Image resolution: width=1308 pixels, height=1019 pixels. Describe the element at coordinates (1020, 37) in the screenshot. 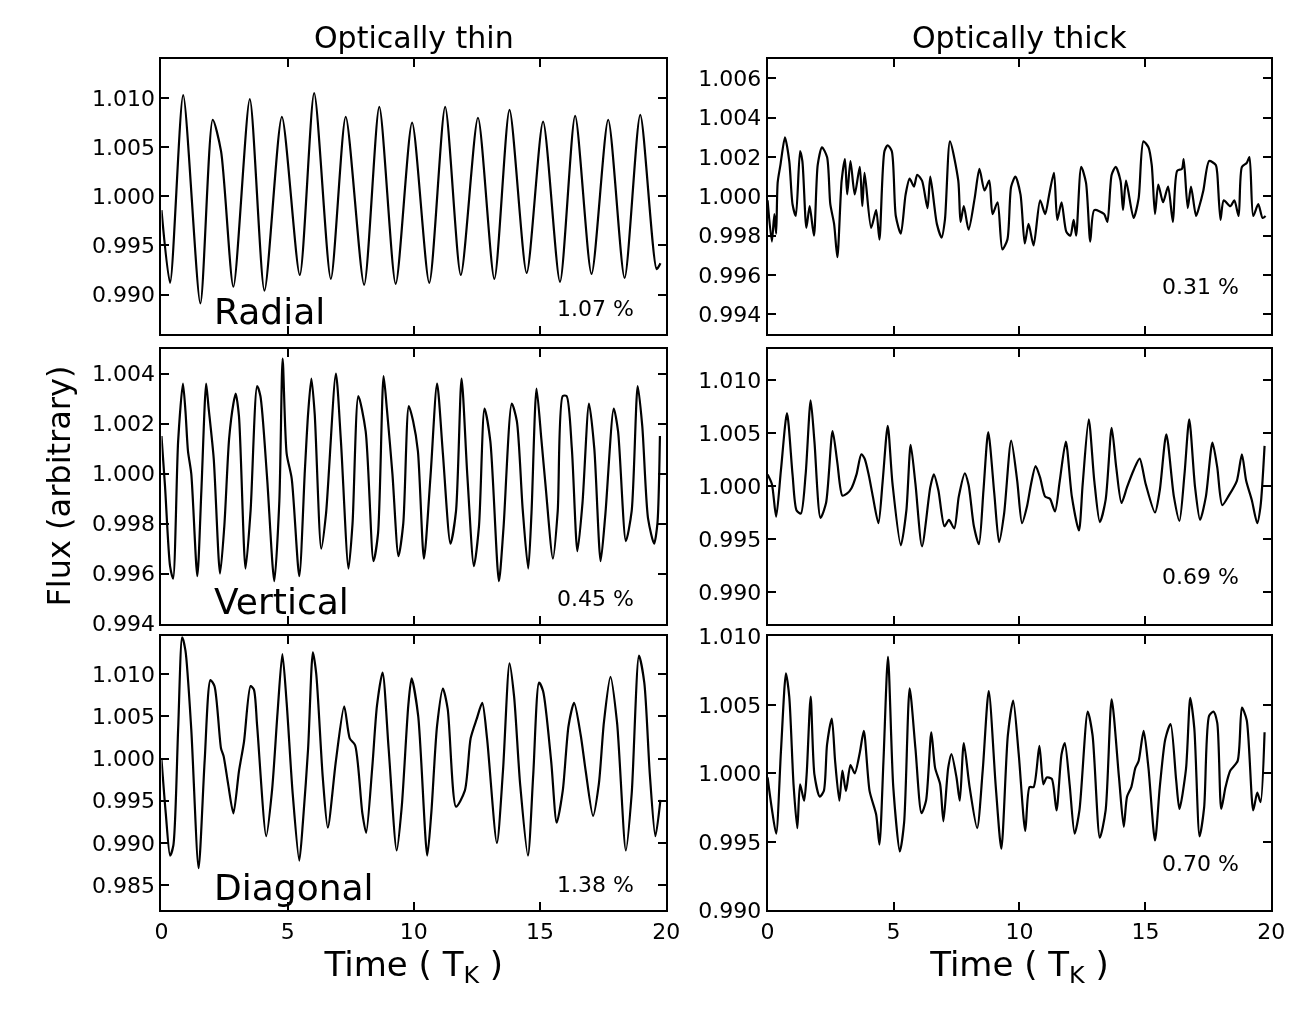

I see `chart-title: Optically thick` at that location.